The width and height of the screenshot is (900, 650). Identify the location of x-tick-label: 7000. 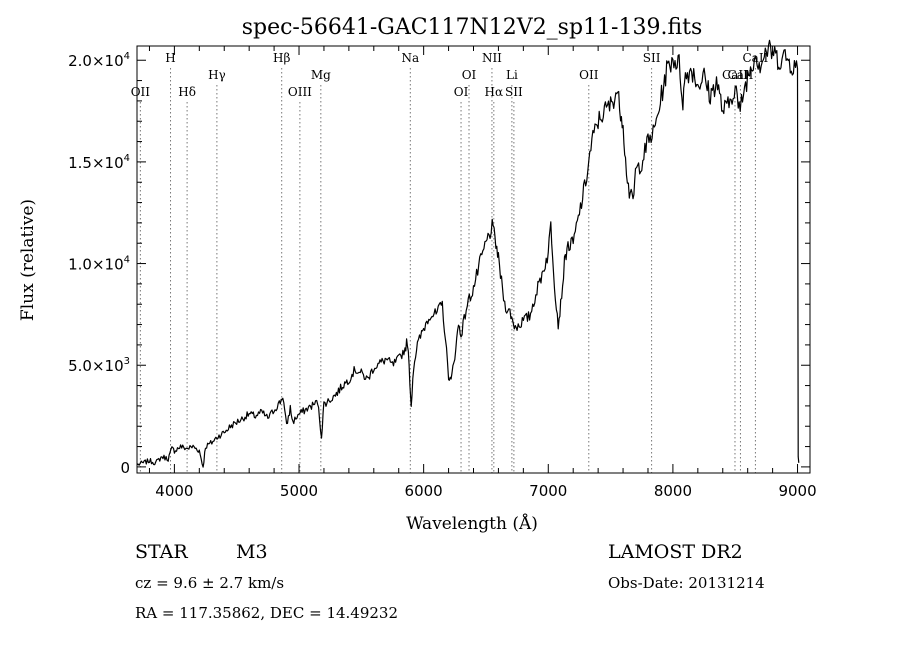
(548, 491).